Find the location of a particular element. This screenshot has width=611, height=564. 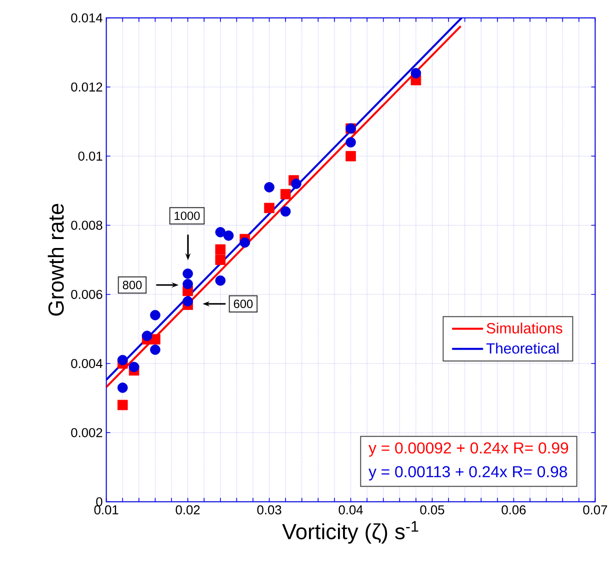

legend-label: Simulations is located at coordinates (524, 328).